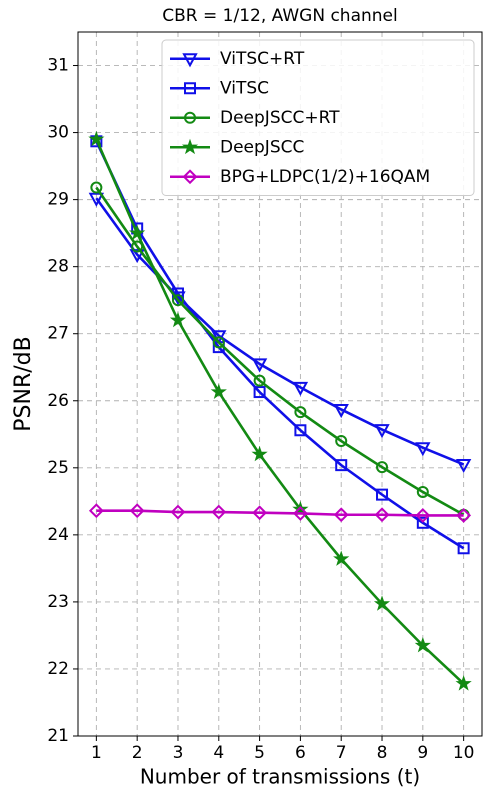  What do you see at coordinates (218, 753) in the screenshot?
I see `x-tick-label: 4` at bounding box center [218, 753].